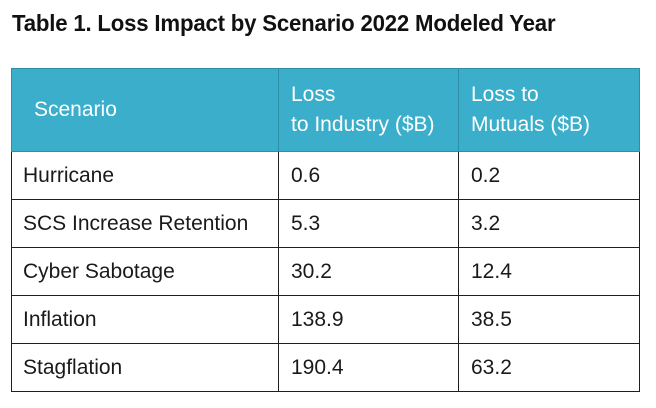  I want to click on industry-loss-cell: 0.6, so click(368, 175).